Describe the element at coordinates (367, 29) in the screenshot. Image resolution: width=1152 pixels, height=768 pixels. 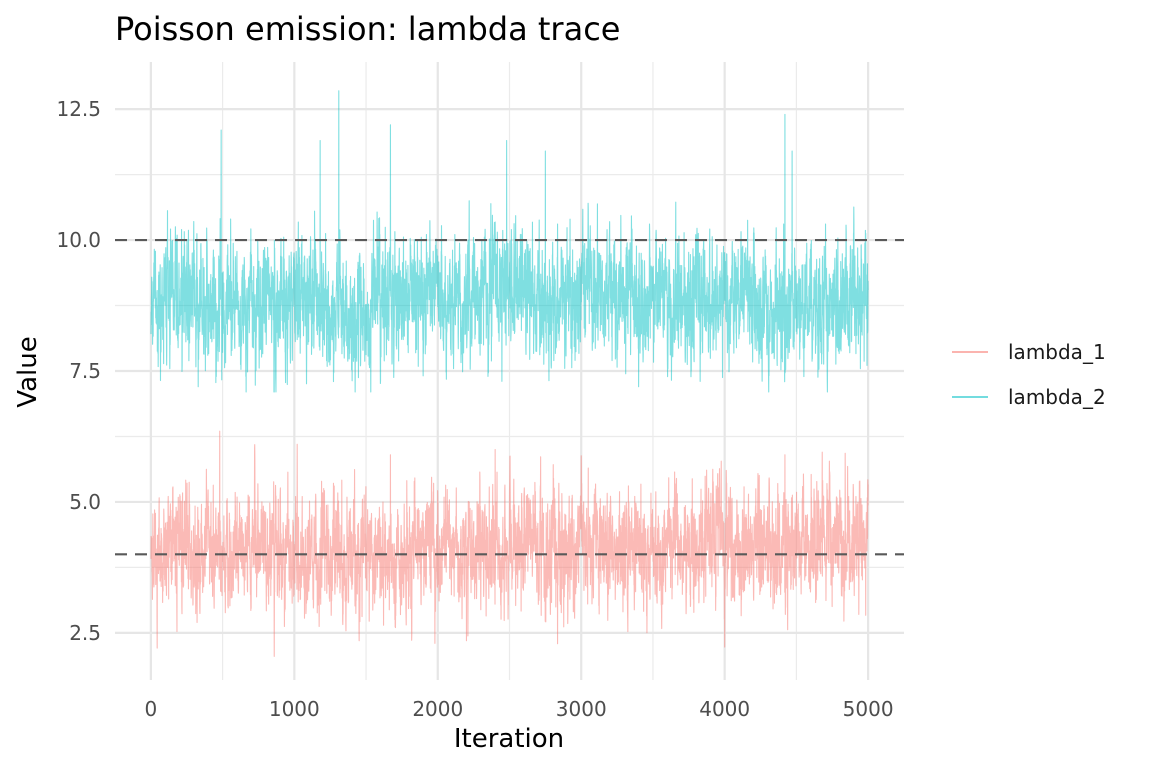
I see `chart-title: Poisson emission: lambda trace` at that location.